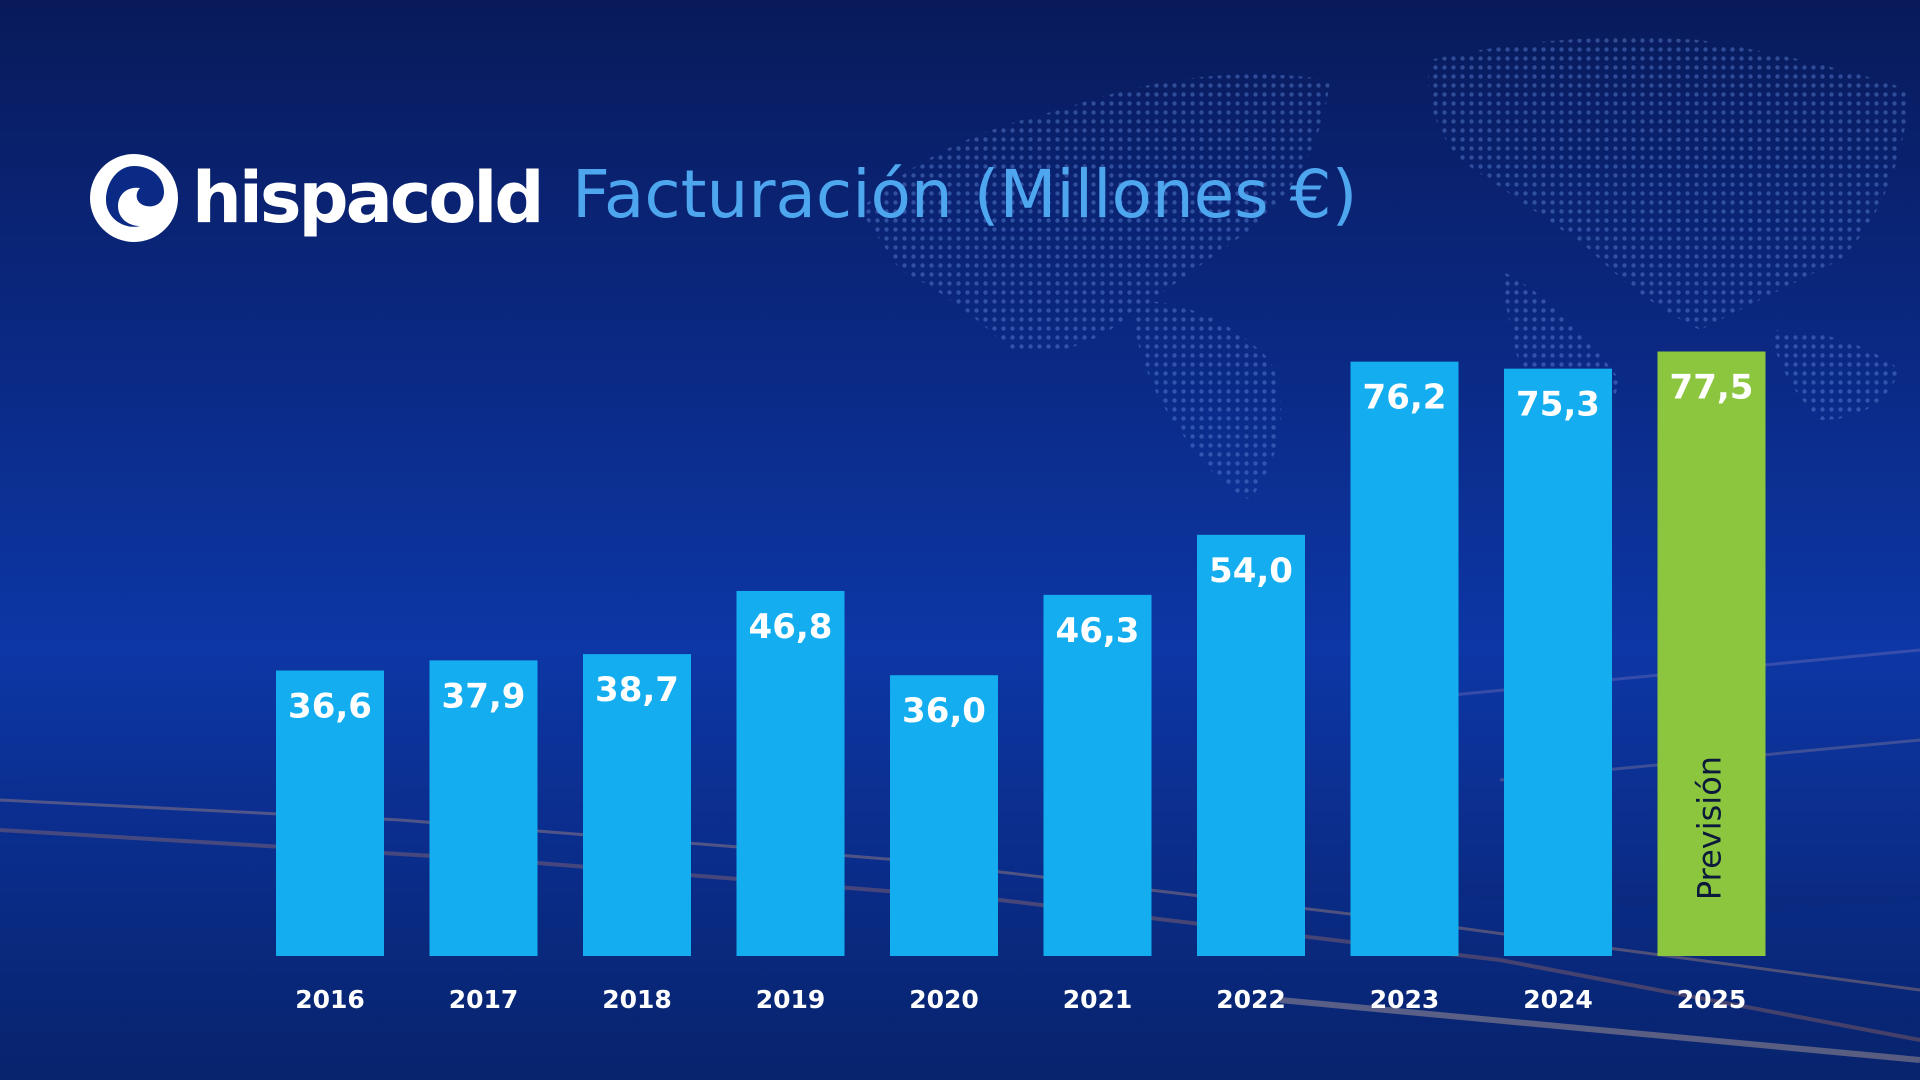  I want to click on x-tick-label: 2023, so click(1405, 999).